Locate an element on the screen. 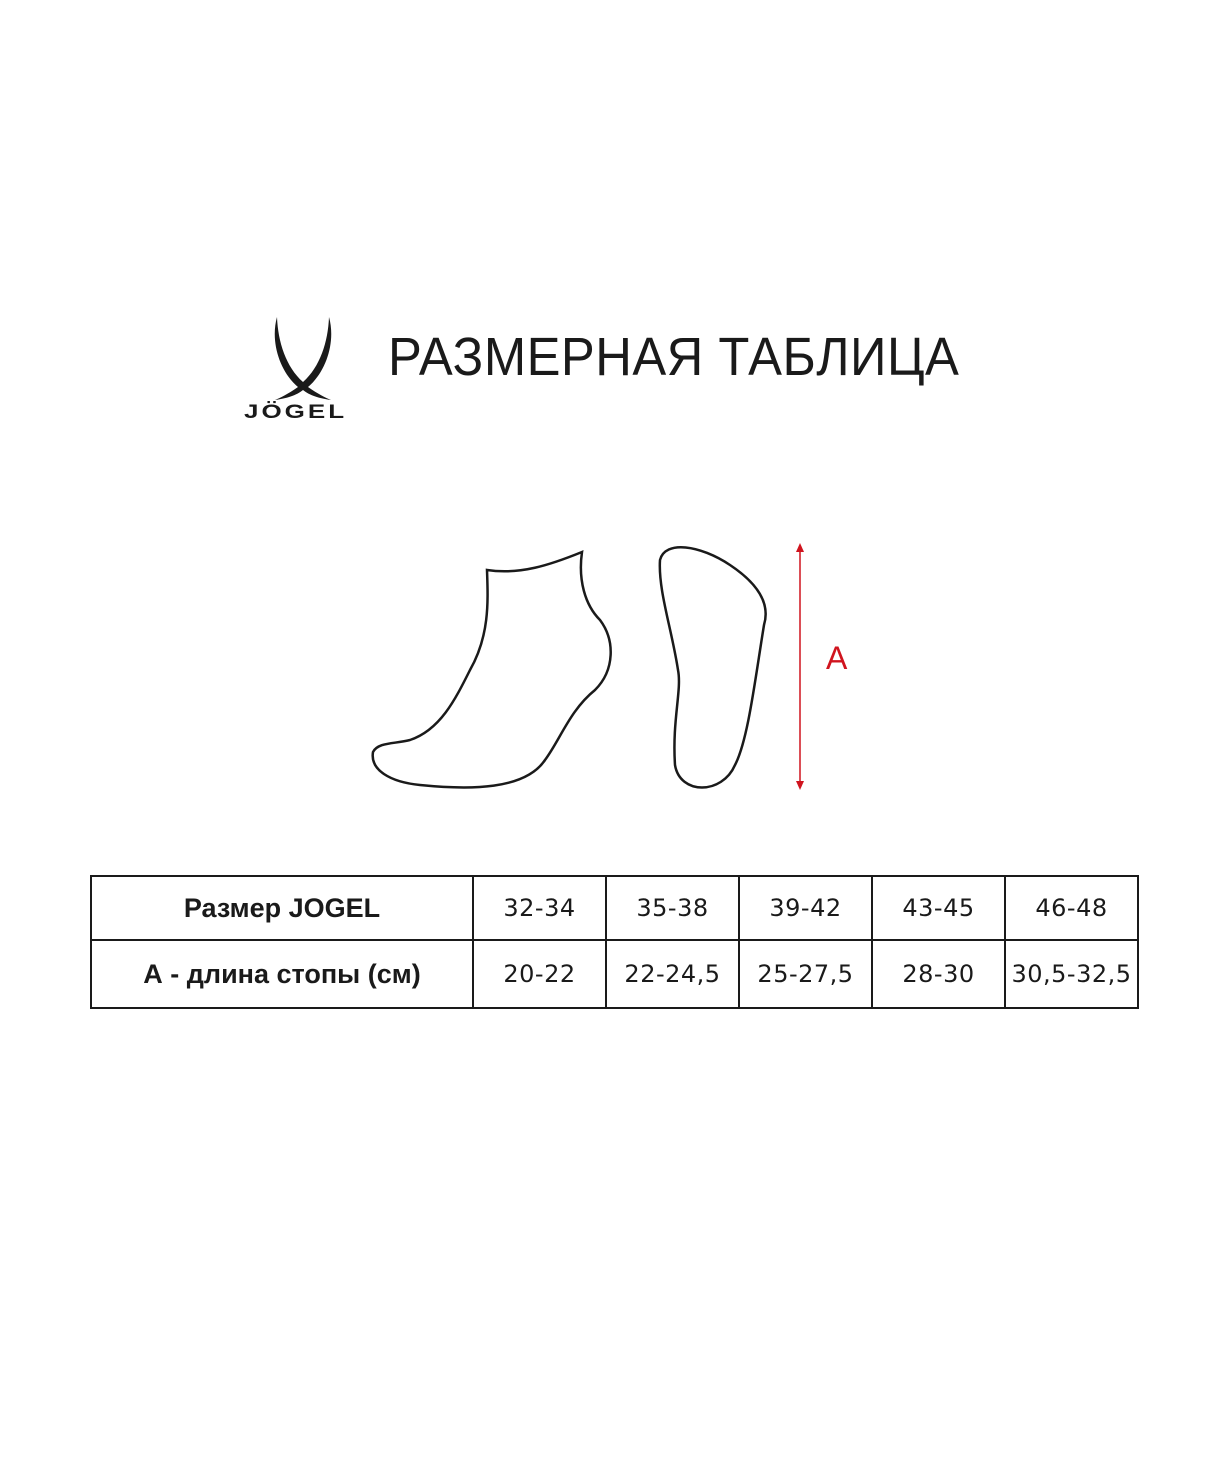  sock-side-outline is located at coordinates (491, 669).